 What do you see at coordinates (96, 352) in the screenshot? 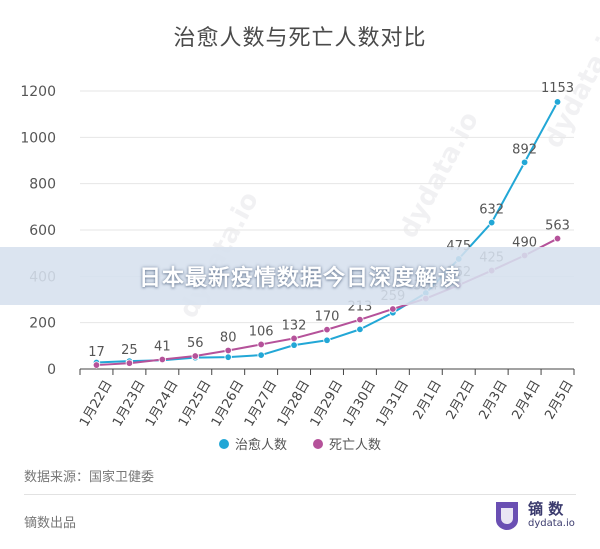
I see `data-label-deaths: 17` at bounding box center [96, 352].